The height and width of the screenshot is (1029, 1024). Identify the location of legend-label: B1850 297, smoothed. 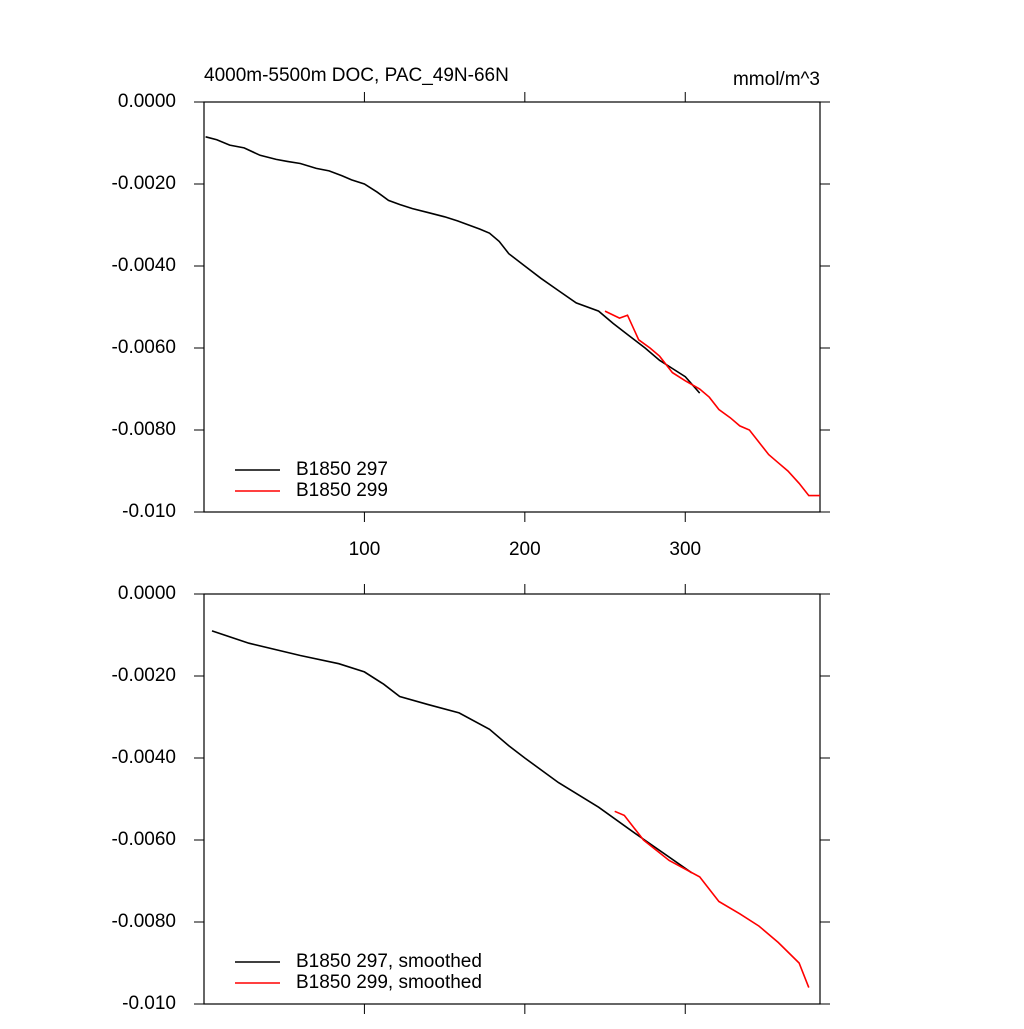
(389, 961).